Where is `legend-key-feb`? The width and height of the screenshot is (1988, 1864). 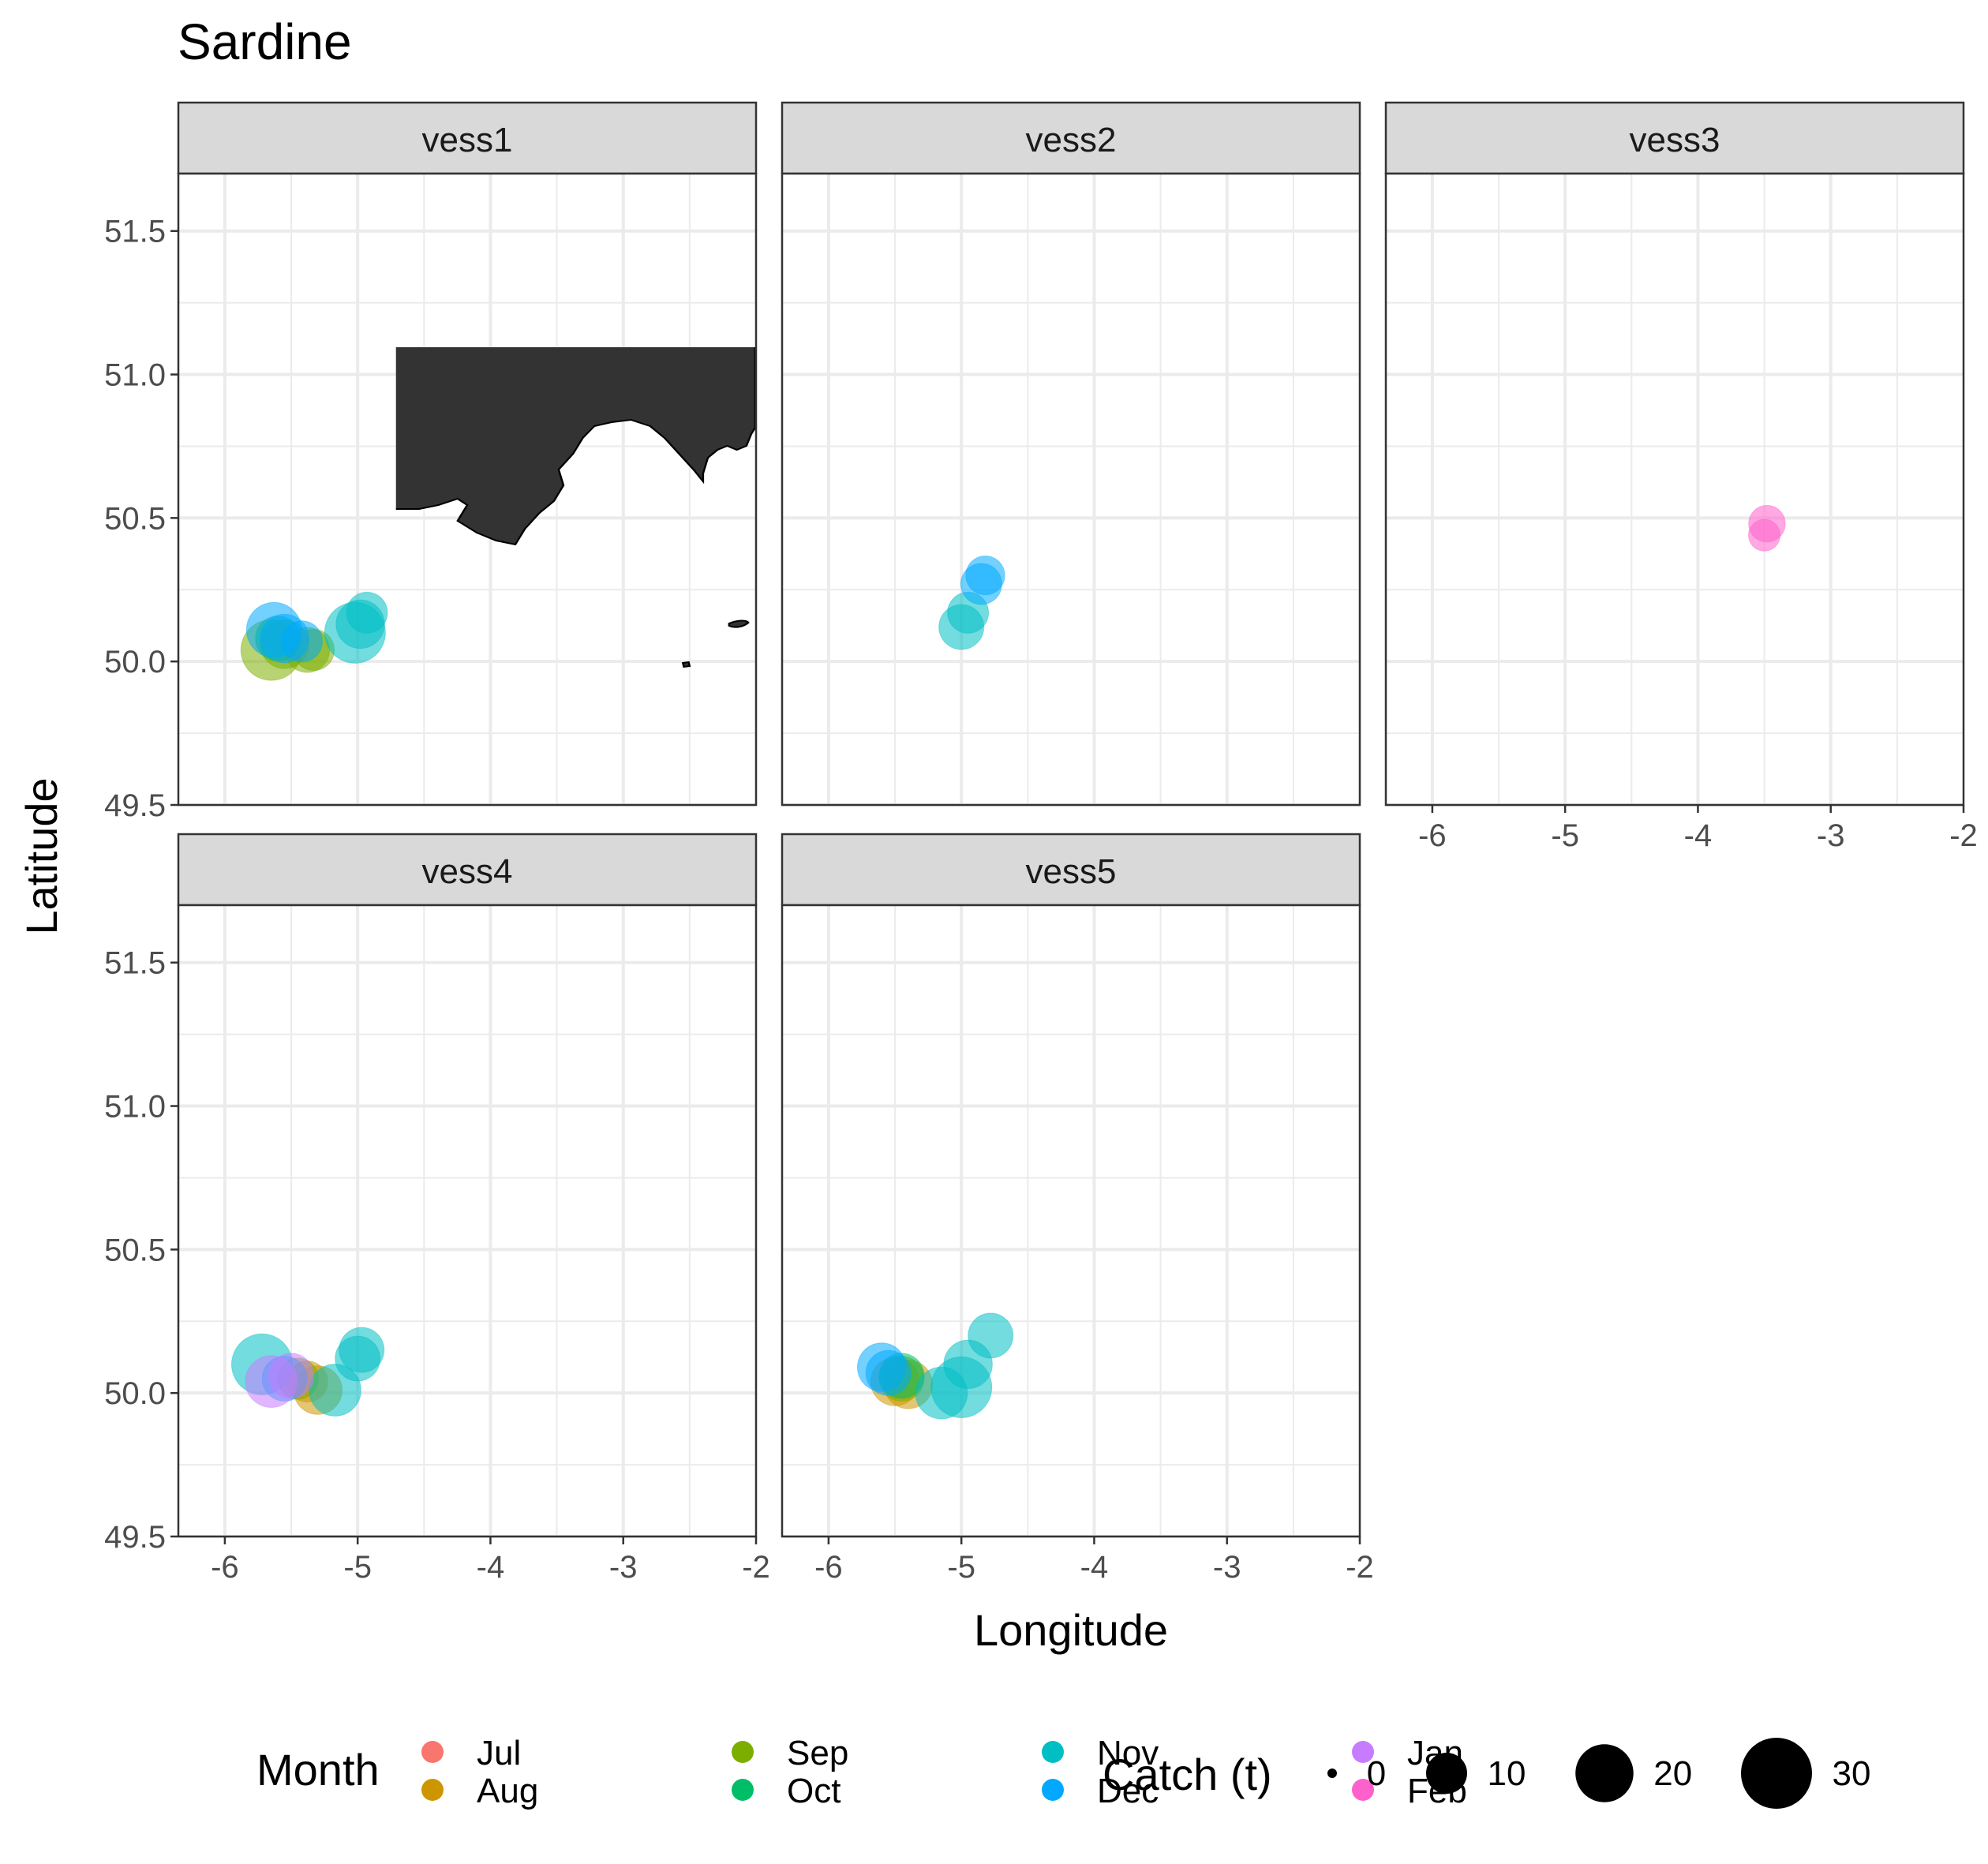
legend-key-feb is located at coordinates (1363, 1790).